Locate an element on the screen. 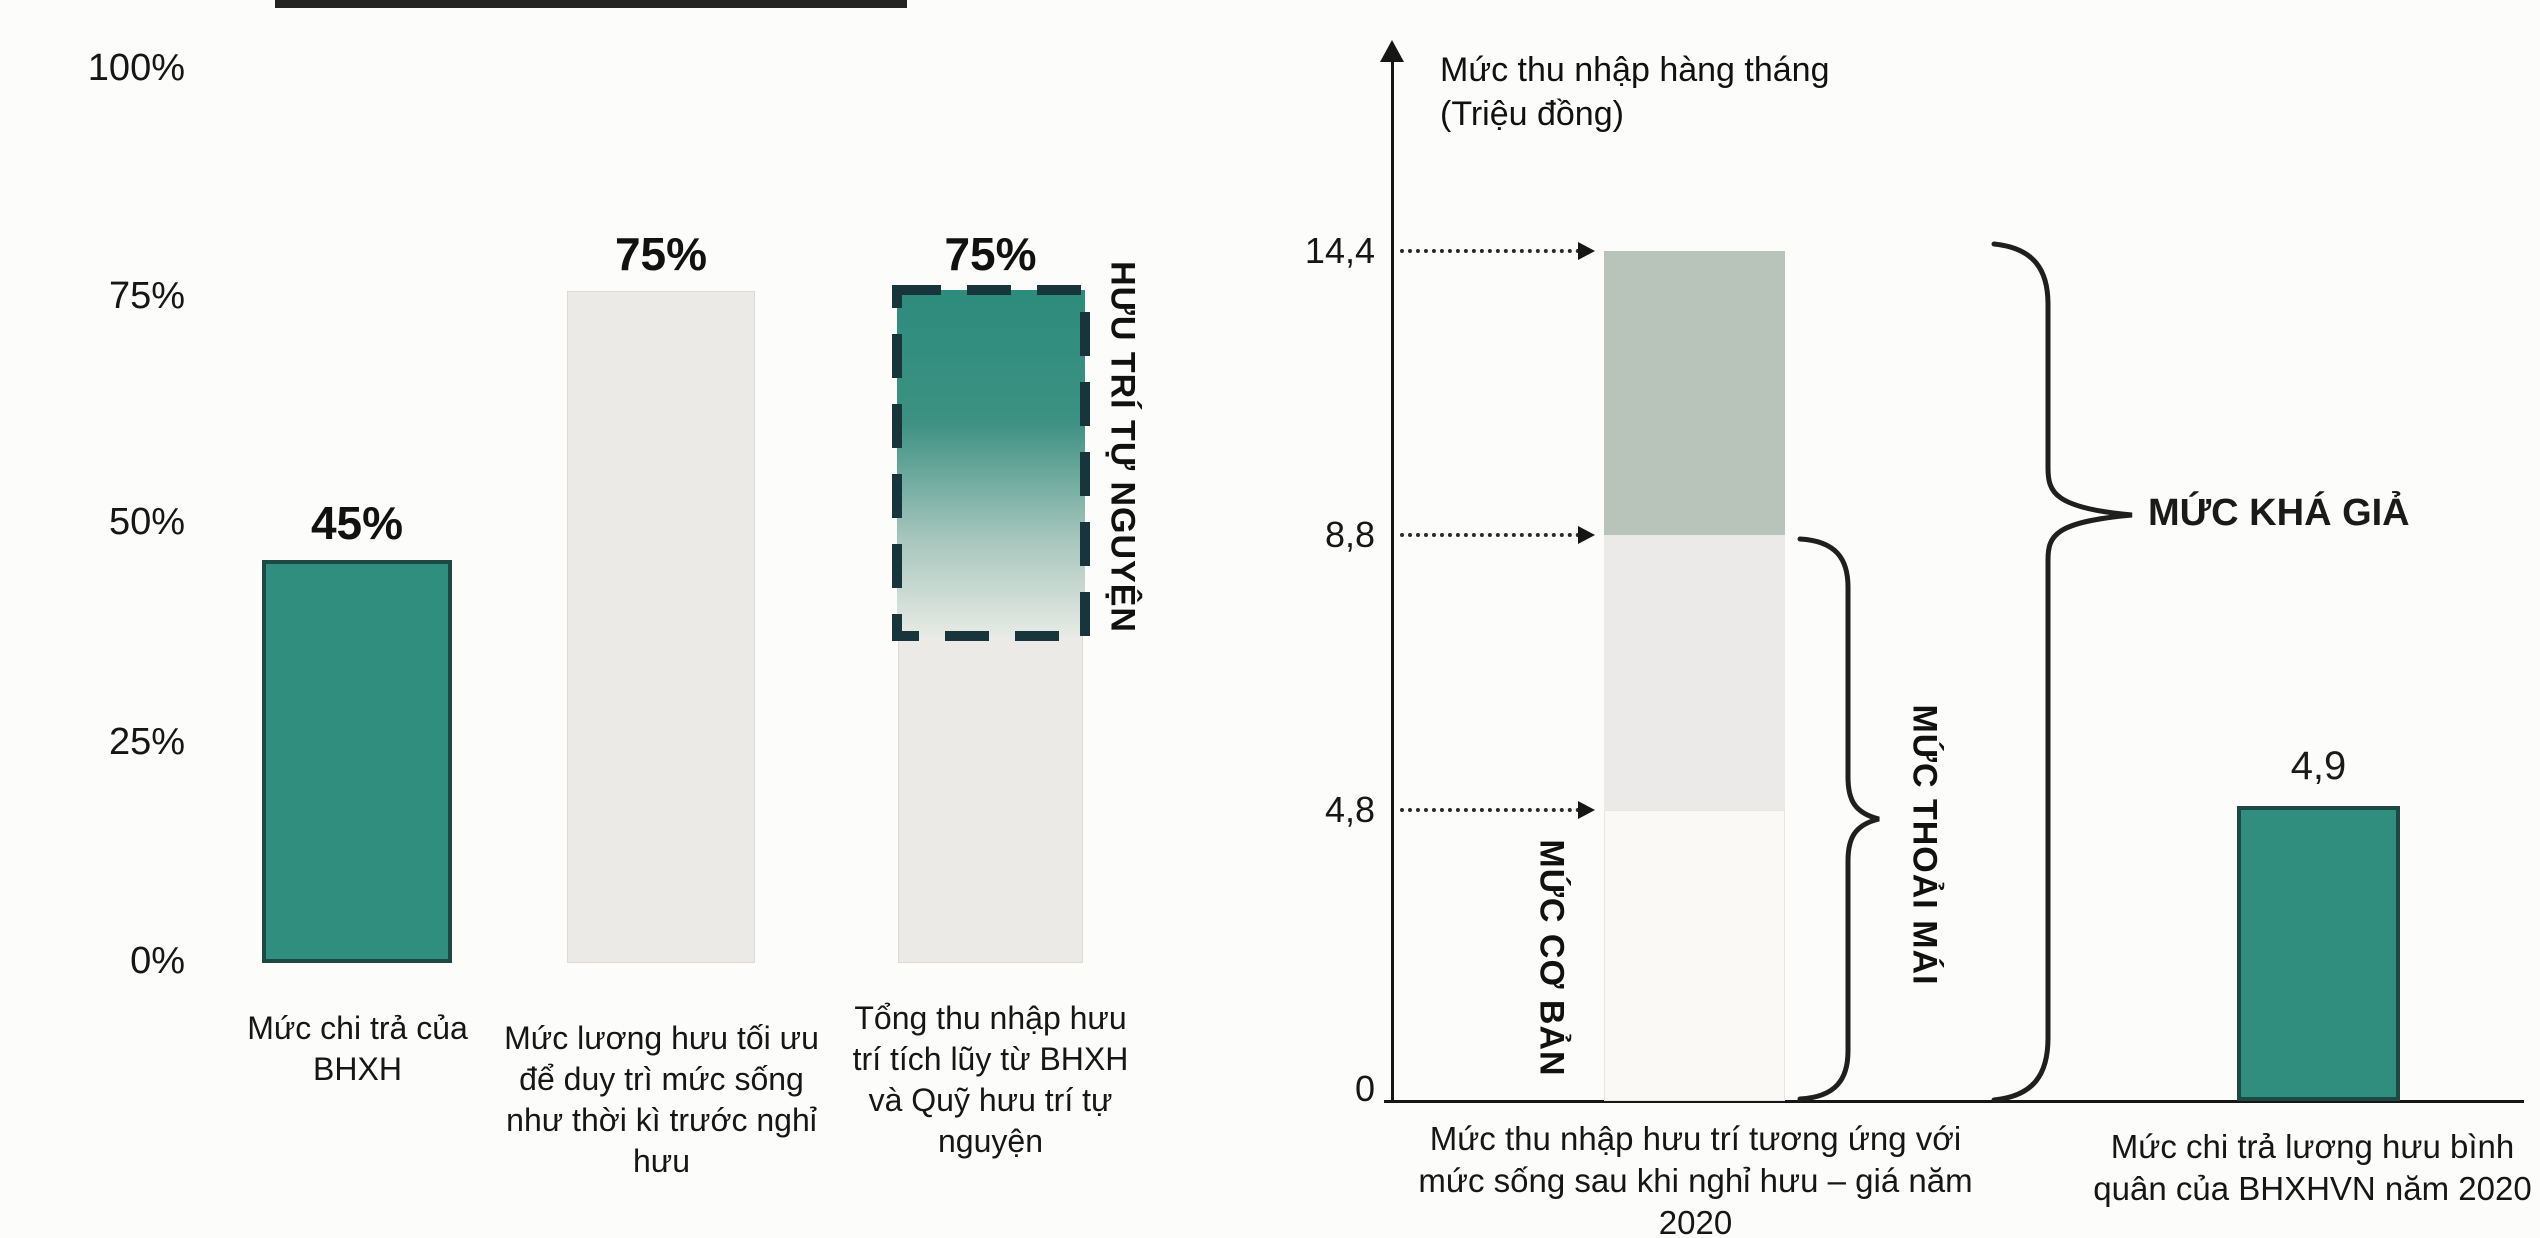 The image size is (2540, 1238). bar-category-label: Mức chi trả của BHXH is located at coordinates (357, 1048).